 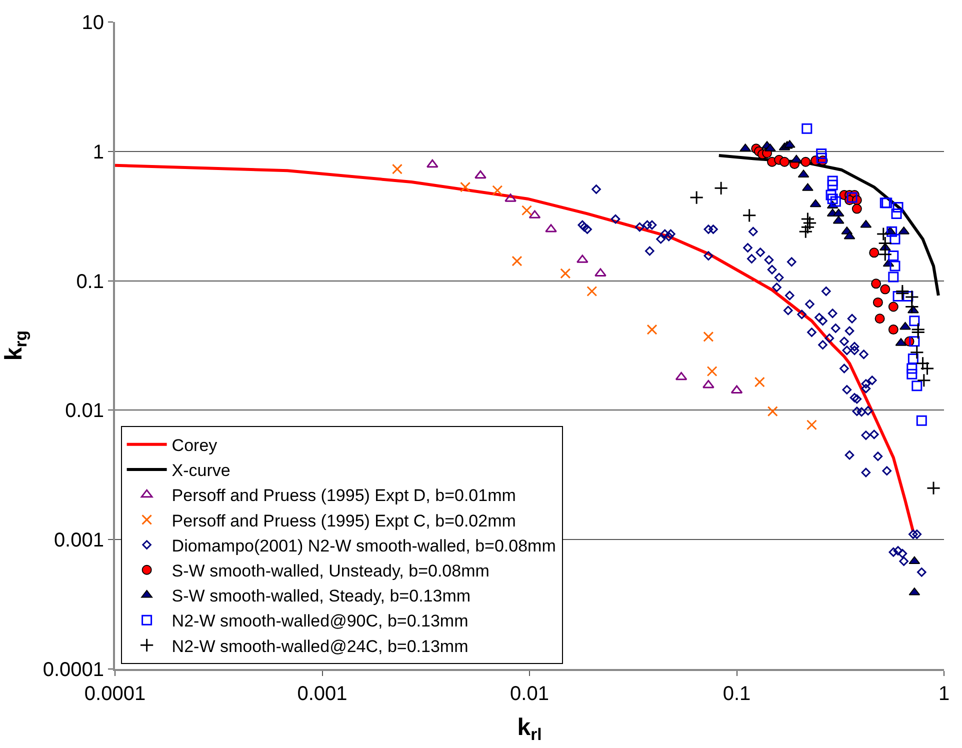 What do you see at coordinates (320, 646) in the screenshot?
I see `legend-label: N2-W smooth-walled@24C, b=0.13mm` at bounding box center [320, 646].